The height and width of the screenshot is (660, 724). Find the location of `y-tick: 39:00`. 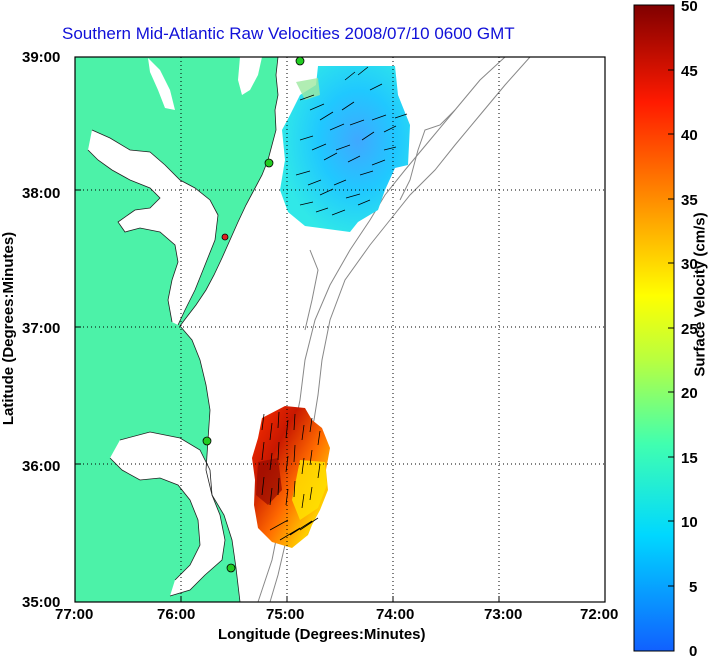

y-tick: 39:00 is located at coordinates (41, 57).